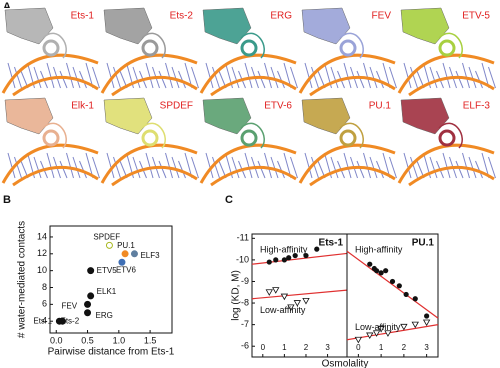 Image resolution: width=500 pixels, height=368 pixels. Describe the element at coordinates (119, 340) in the screenshot. I see `x-tick-label: 1.0` at that location.